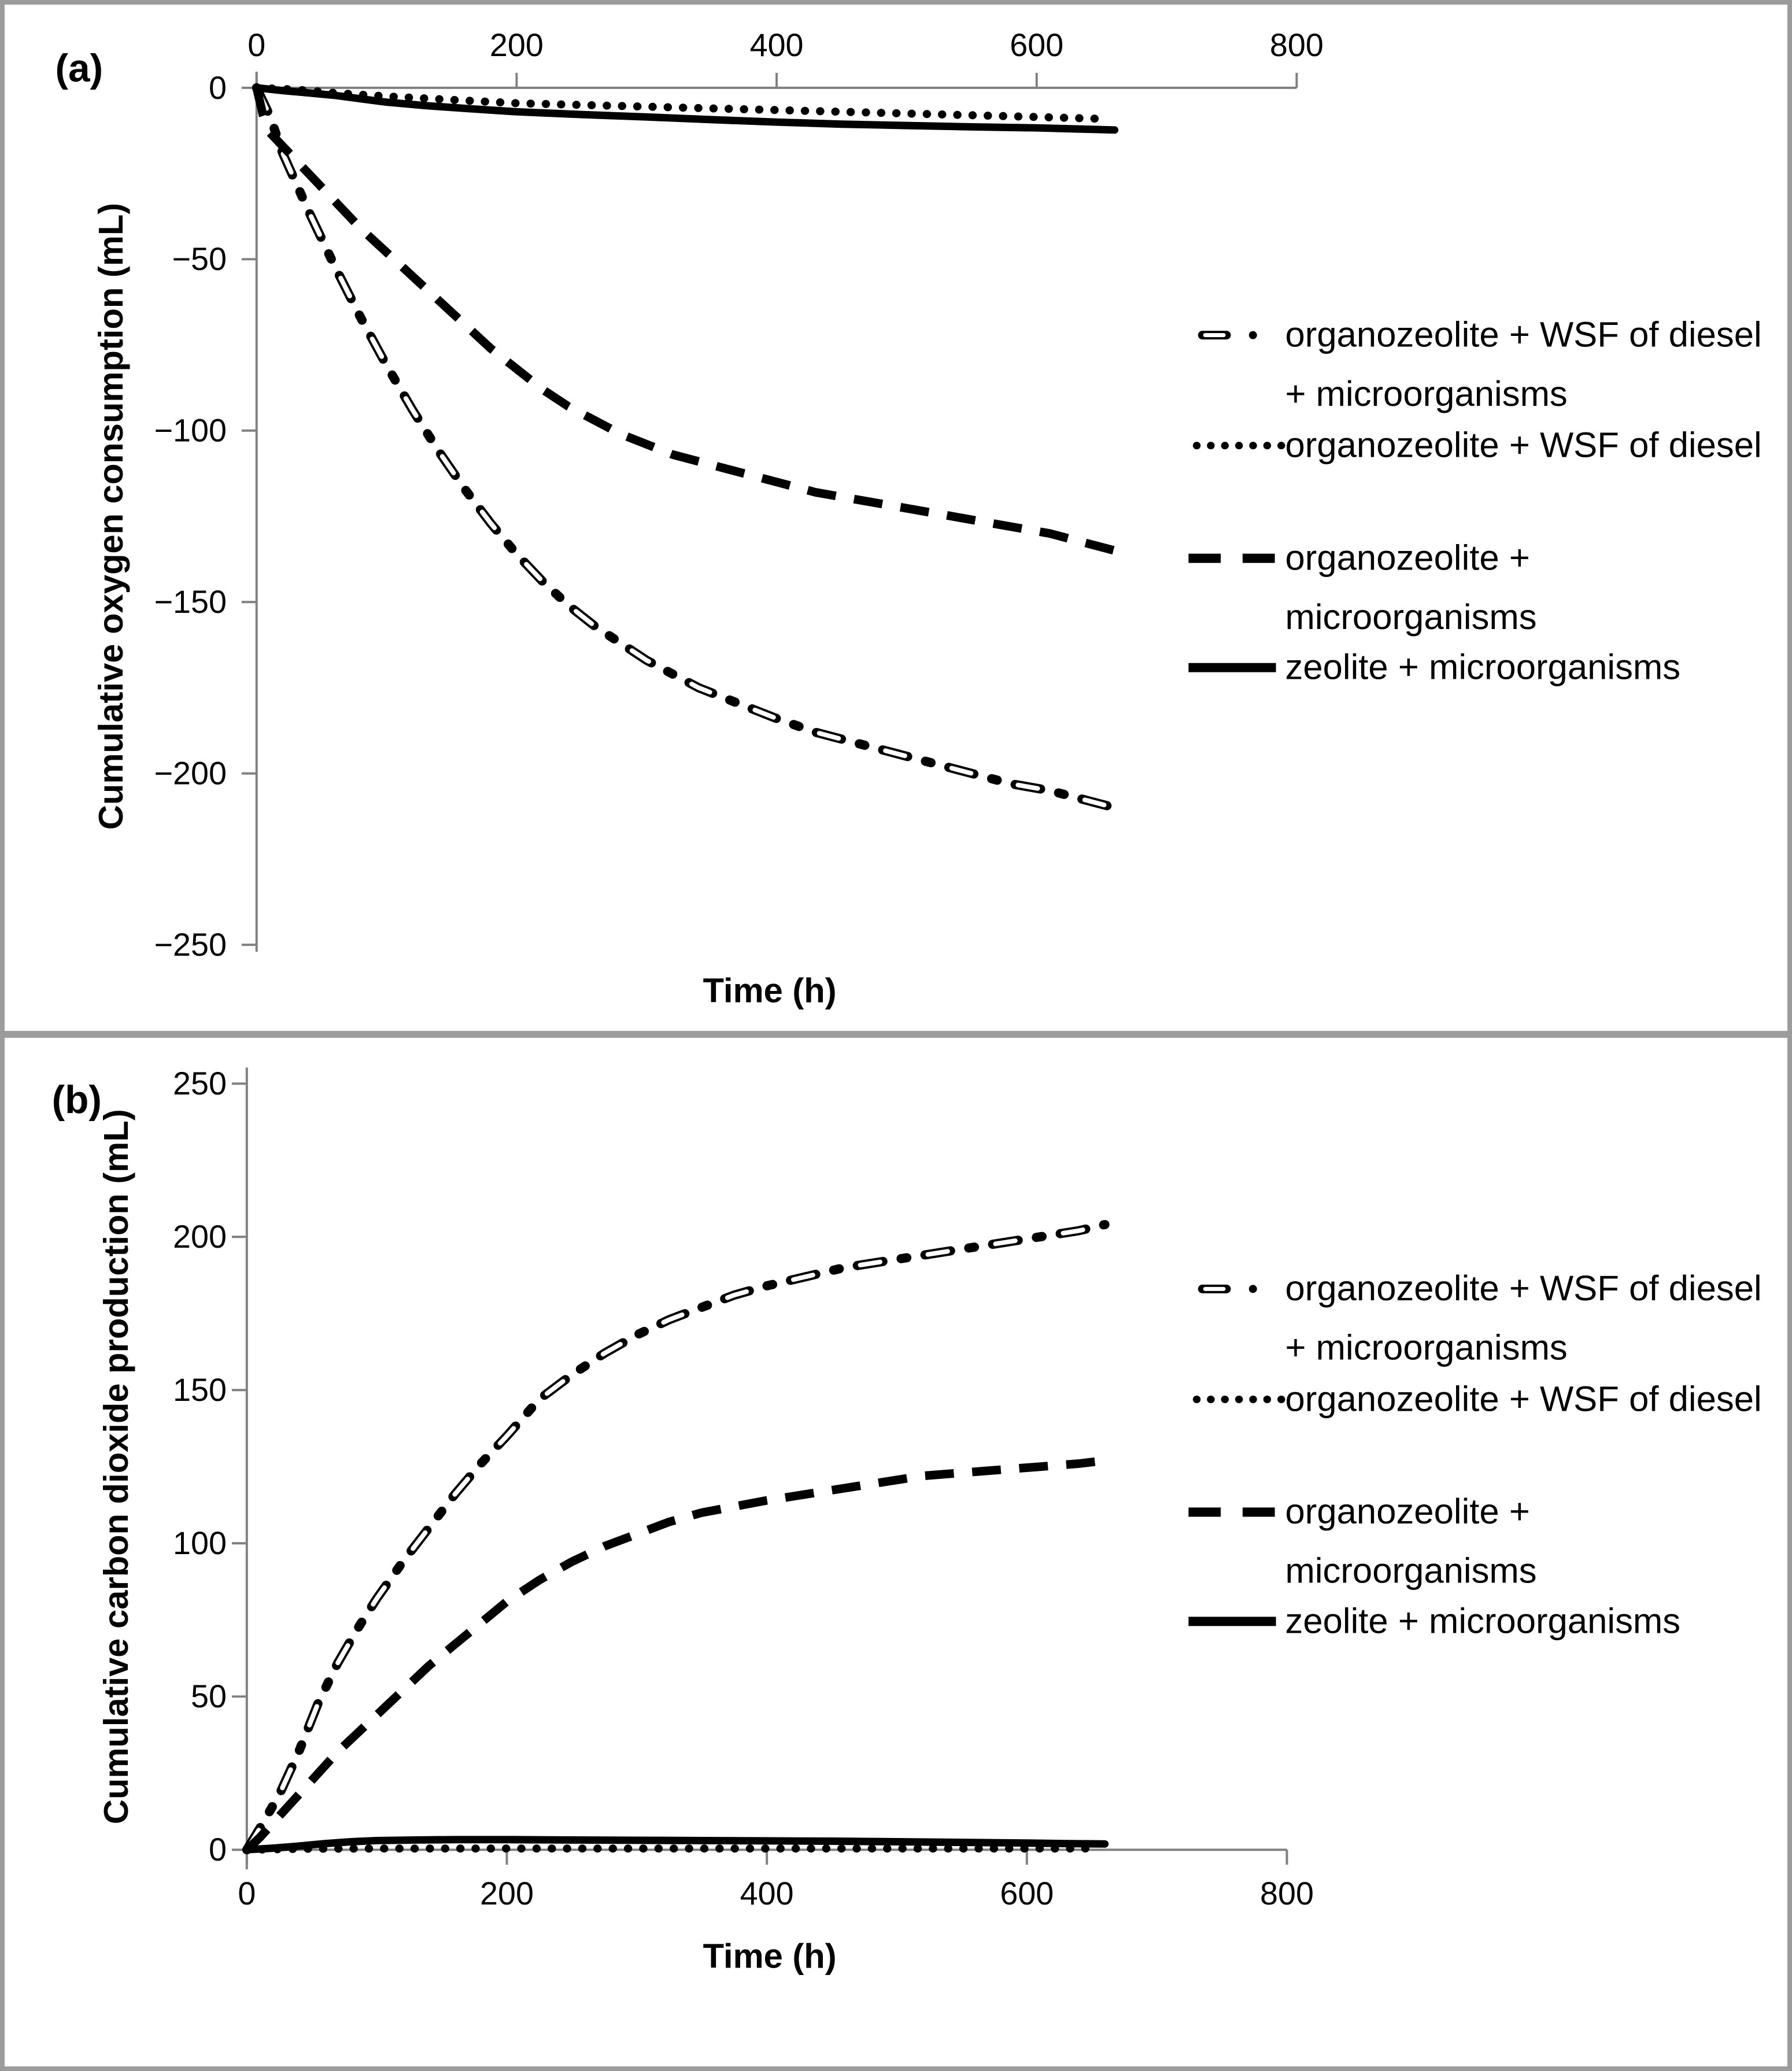  What do you see at coordinates (684, 321) in the screenshot?
I see `series-a-2-line` at bounding box center [684, 321].